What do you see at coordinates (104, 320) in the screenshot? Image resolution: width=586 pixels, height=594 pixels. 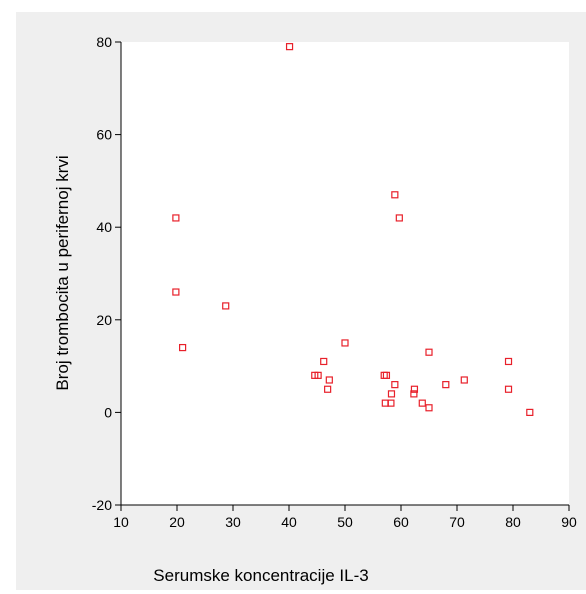 I see `y-tick-label: 20` at bounding box center [104, 320].